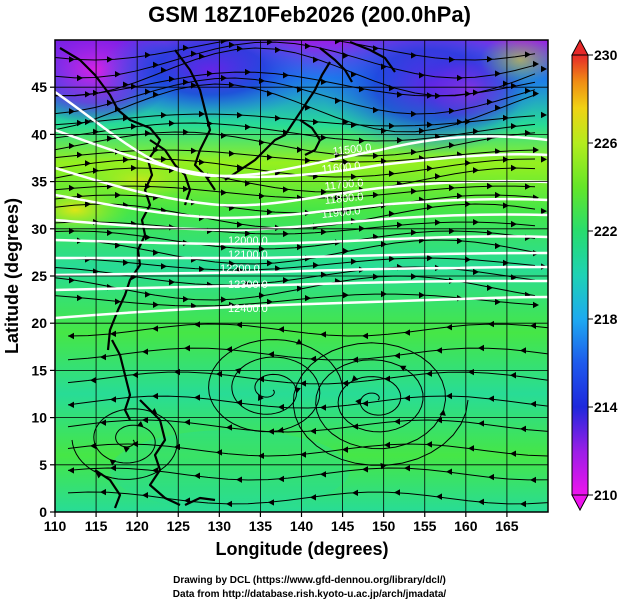 This screenshot has width=619, height=605. Describe the element at coordinates (43, 299) in the screenshot. I see `y-axis-ticks: 0 5 10 15 20 25 30 35 40 45` at that location.